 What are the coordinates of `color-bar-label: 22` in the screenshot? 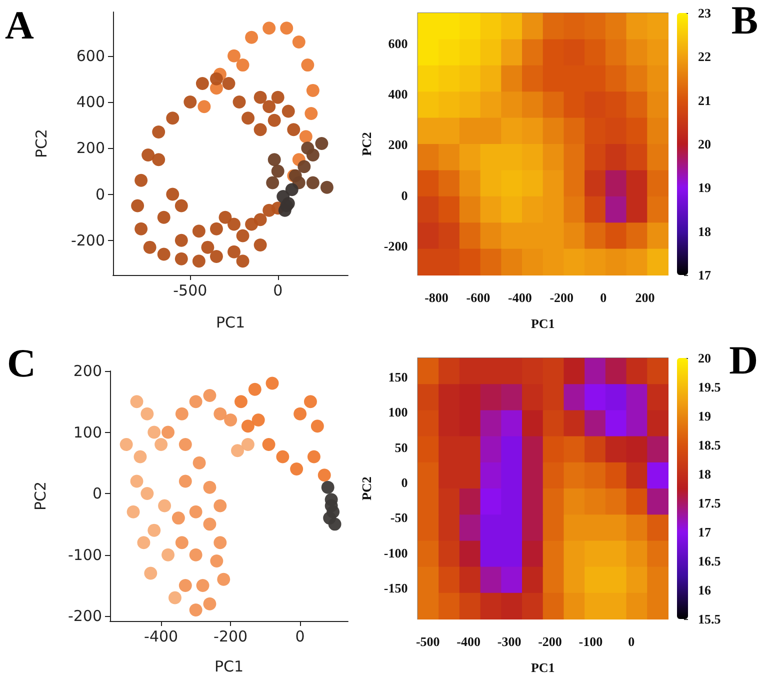 It's located at (704, 56).